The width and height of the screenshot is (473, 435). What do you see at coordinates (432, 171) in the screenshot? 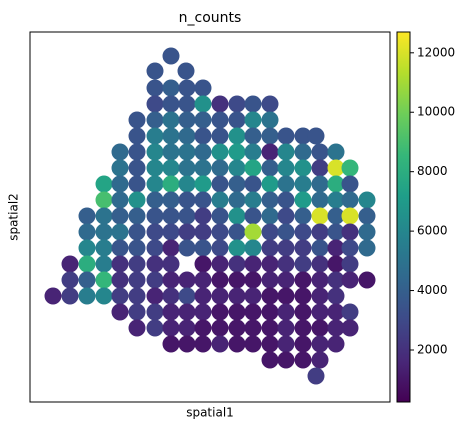
I see `colorbar-tick-label: 8000` at bounding box center [432, 171].